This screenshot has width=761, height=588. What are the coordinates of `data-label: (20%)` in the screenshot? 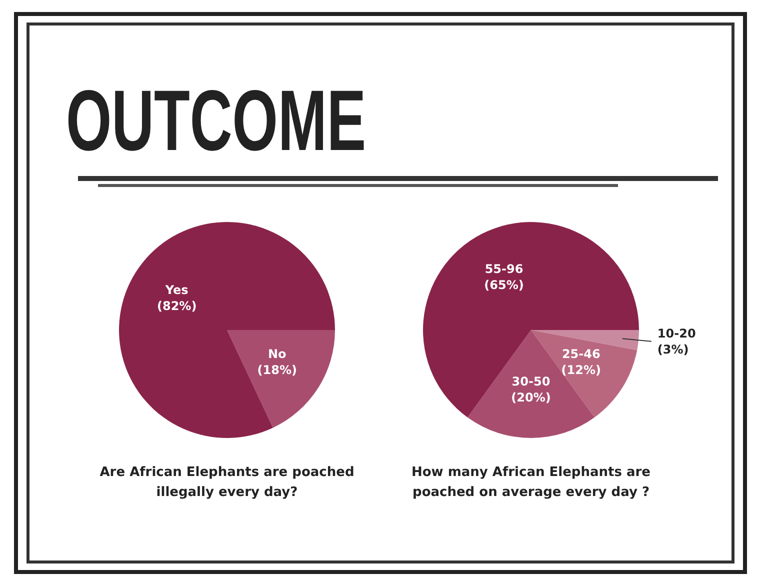 It's located at (531, 397).